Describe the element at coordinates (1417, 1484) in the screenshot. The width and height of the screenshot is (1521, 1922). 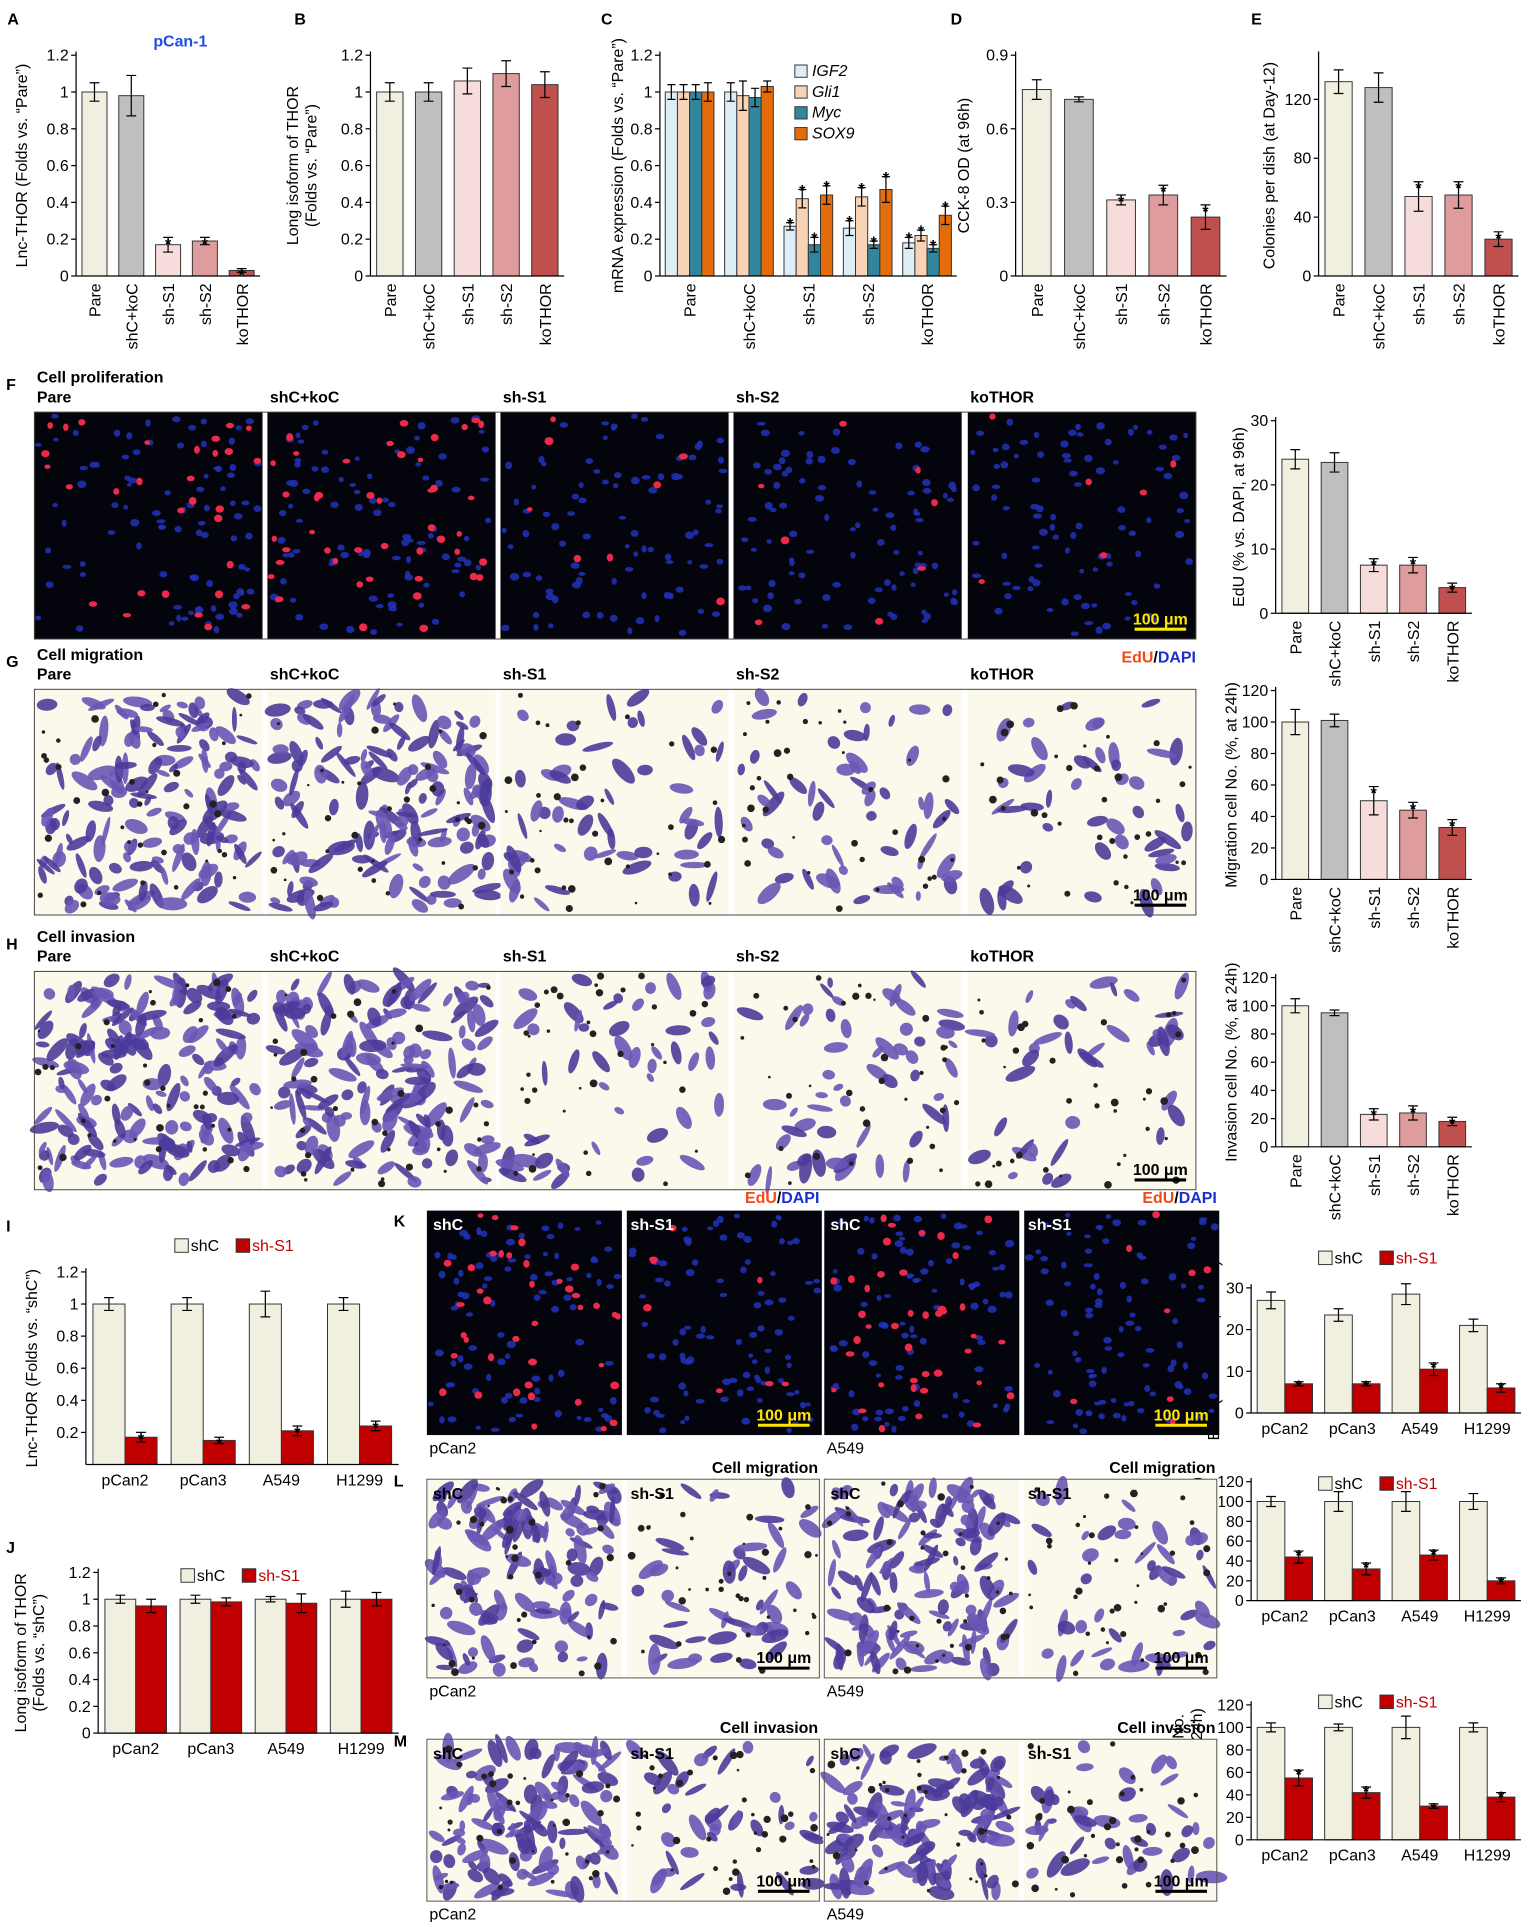
I see `legend-label: sh-S1` at that location.